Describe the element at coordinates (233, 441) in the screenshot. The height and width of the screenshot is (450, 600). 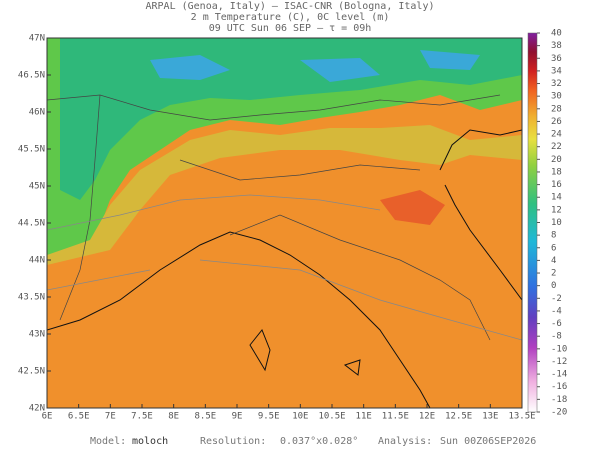
I see `footer-label: Resolution:` at that location.